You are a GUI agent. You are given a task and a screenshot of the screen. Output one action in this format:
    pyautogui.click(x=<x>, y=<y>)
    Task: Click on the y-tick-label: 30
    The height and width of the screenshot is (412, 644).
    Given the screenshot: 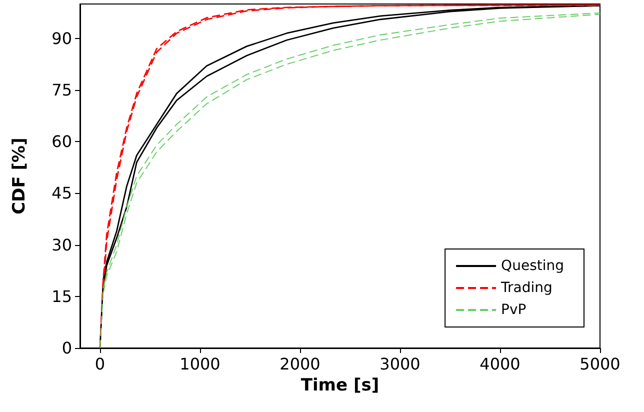 What is the action you would take?
    pyautogui.click(x=62, y=244)
    